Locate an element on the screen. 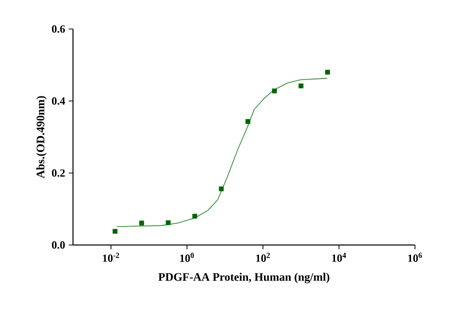 The width and height of the screenshot is (462, 311). y-axis-title: Abs.(OD.490nm) is located at coordinates (41, 137).